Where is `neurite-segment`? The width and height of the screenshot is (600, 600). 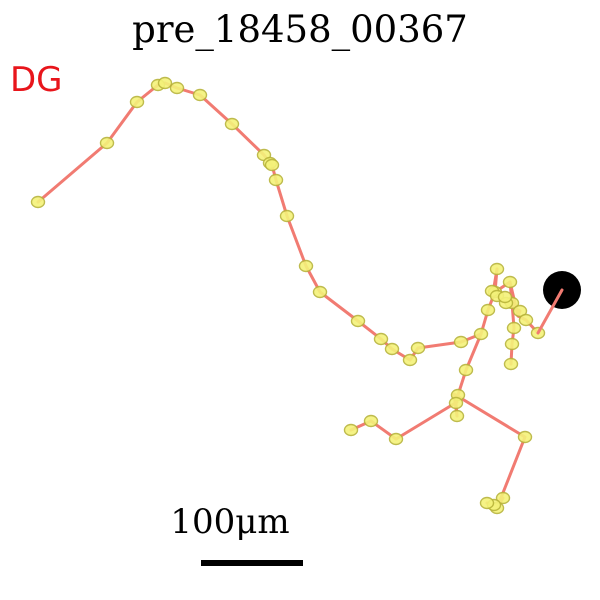
neurite-segment is located at coordinates (404, 420).